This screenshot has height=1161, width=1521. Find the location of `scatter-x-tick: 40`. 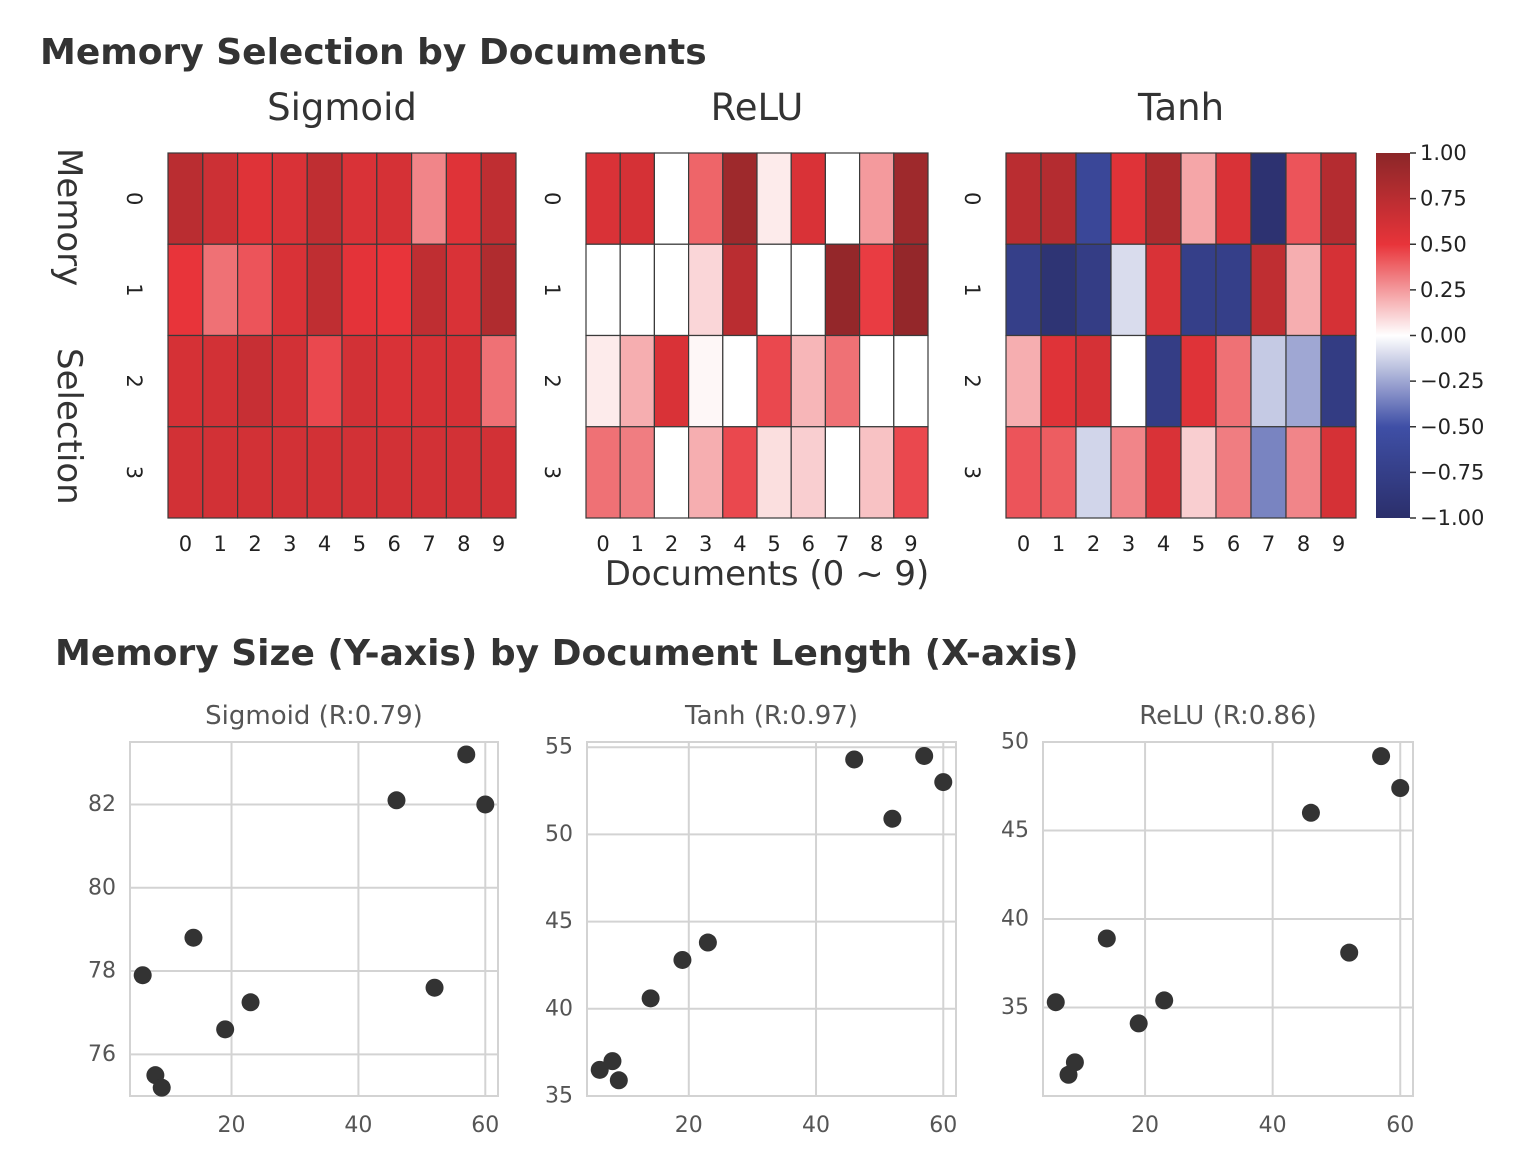

scatter-x-tick: 40 is located at coordinates (358, 1125).